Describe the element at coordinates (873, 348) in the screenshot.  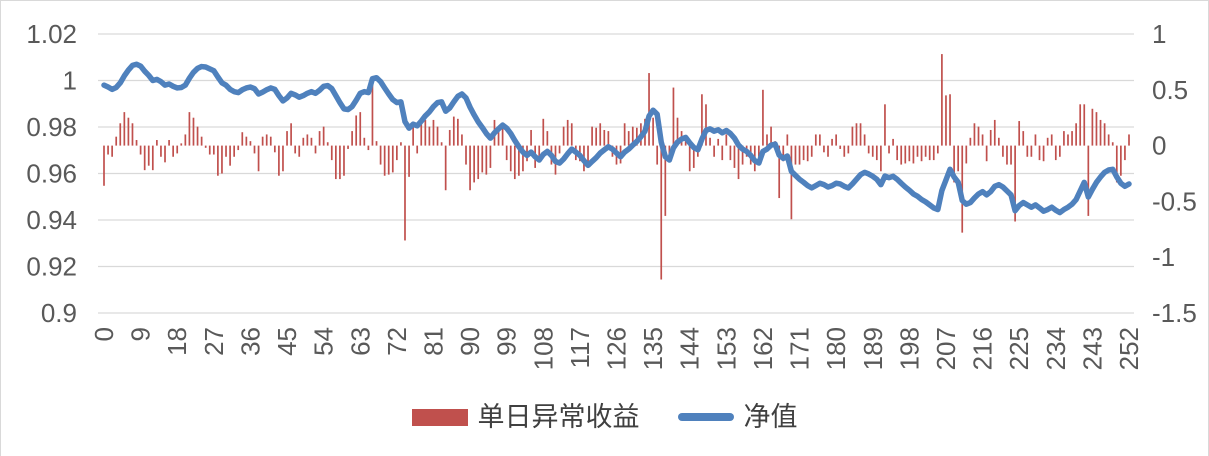
I see `svg-text: 189` at that location.